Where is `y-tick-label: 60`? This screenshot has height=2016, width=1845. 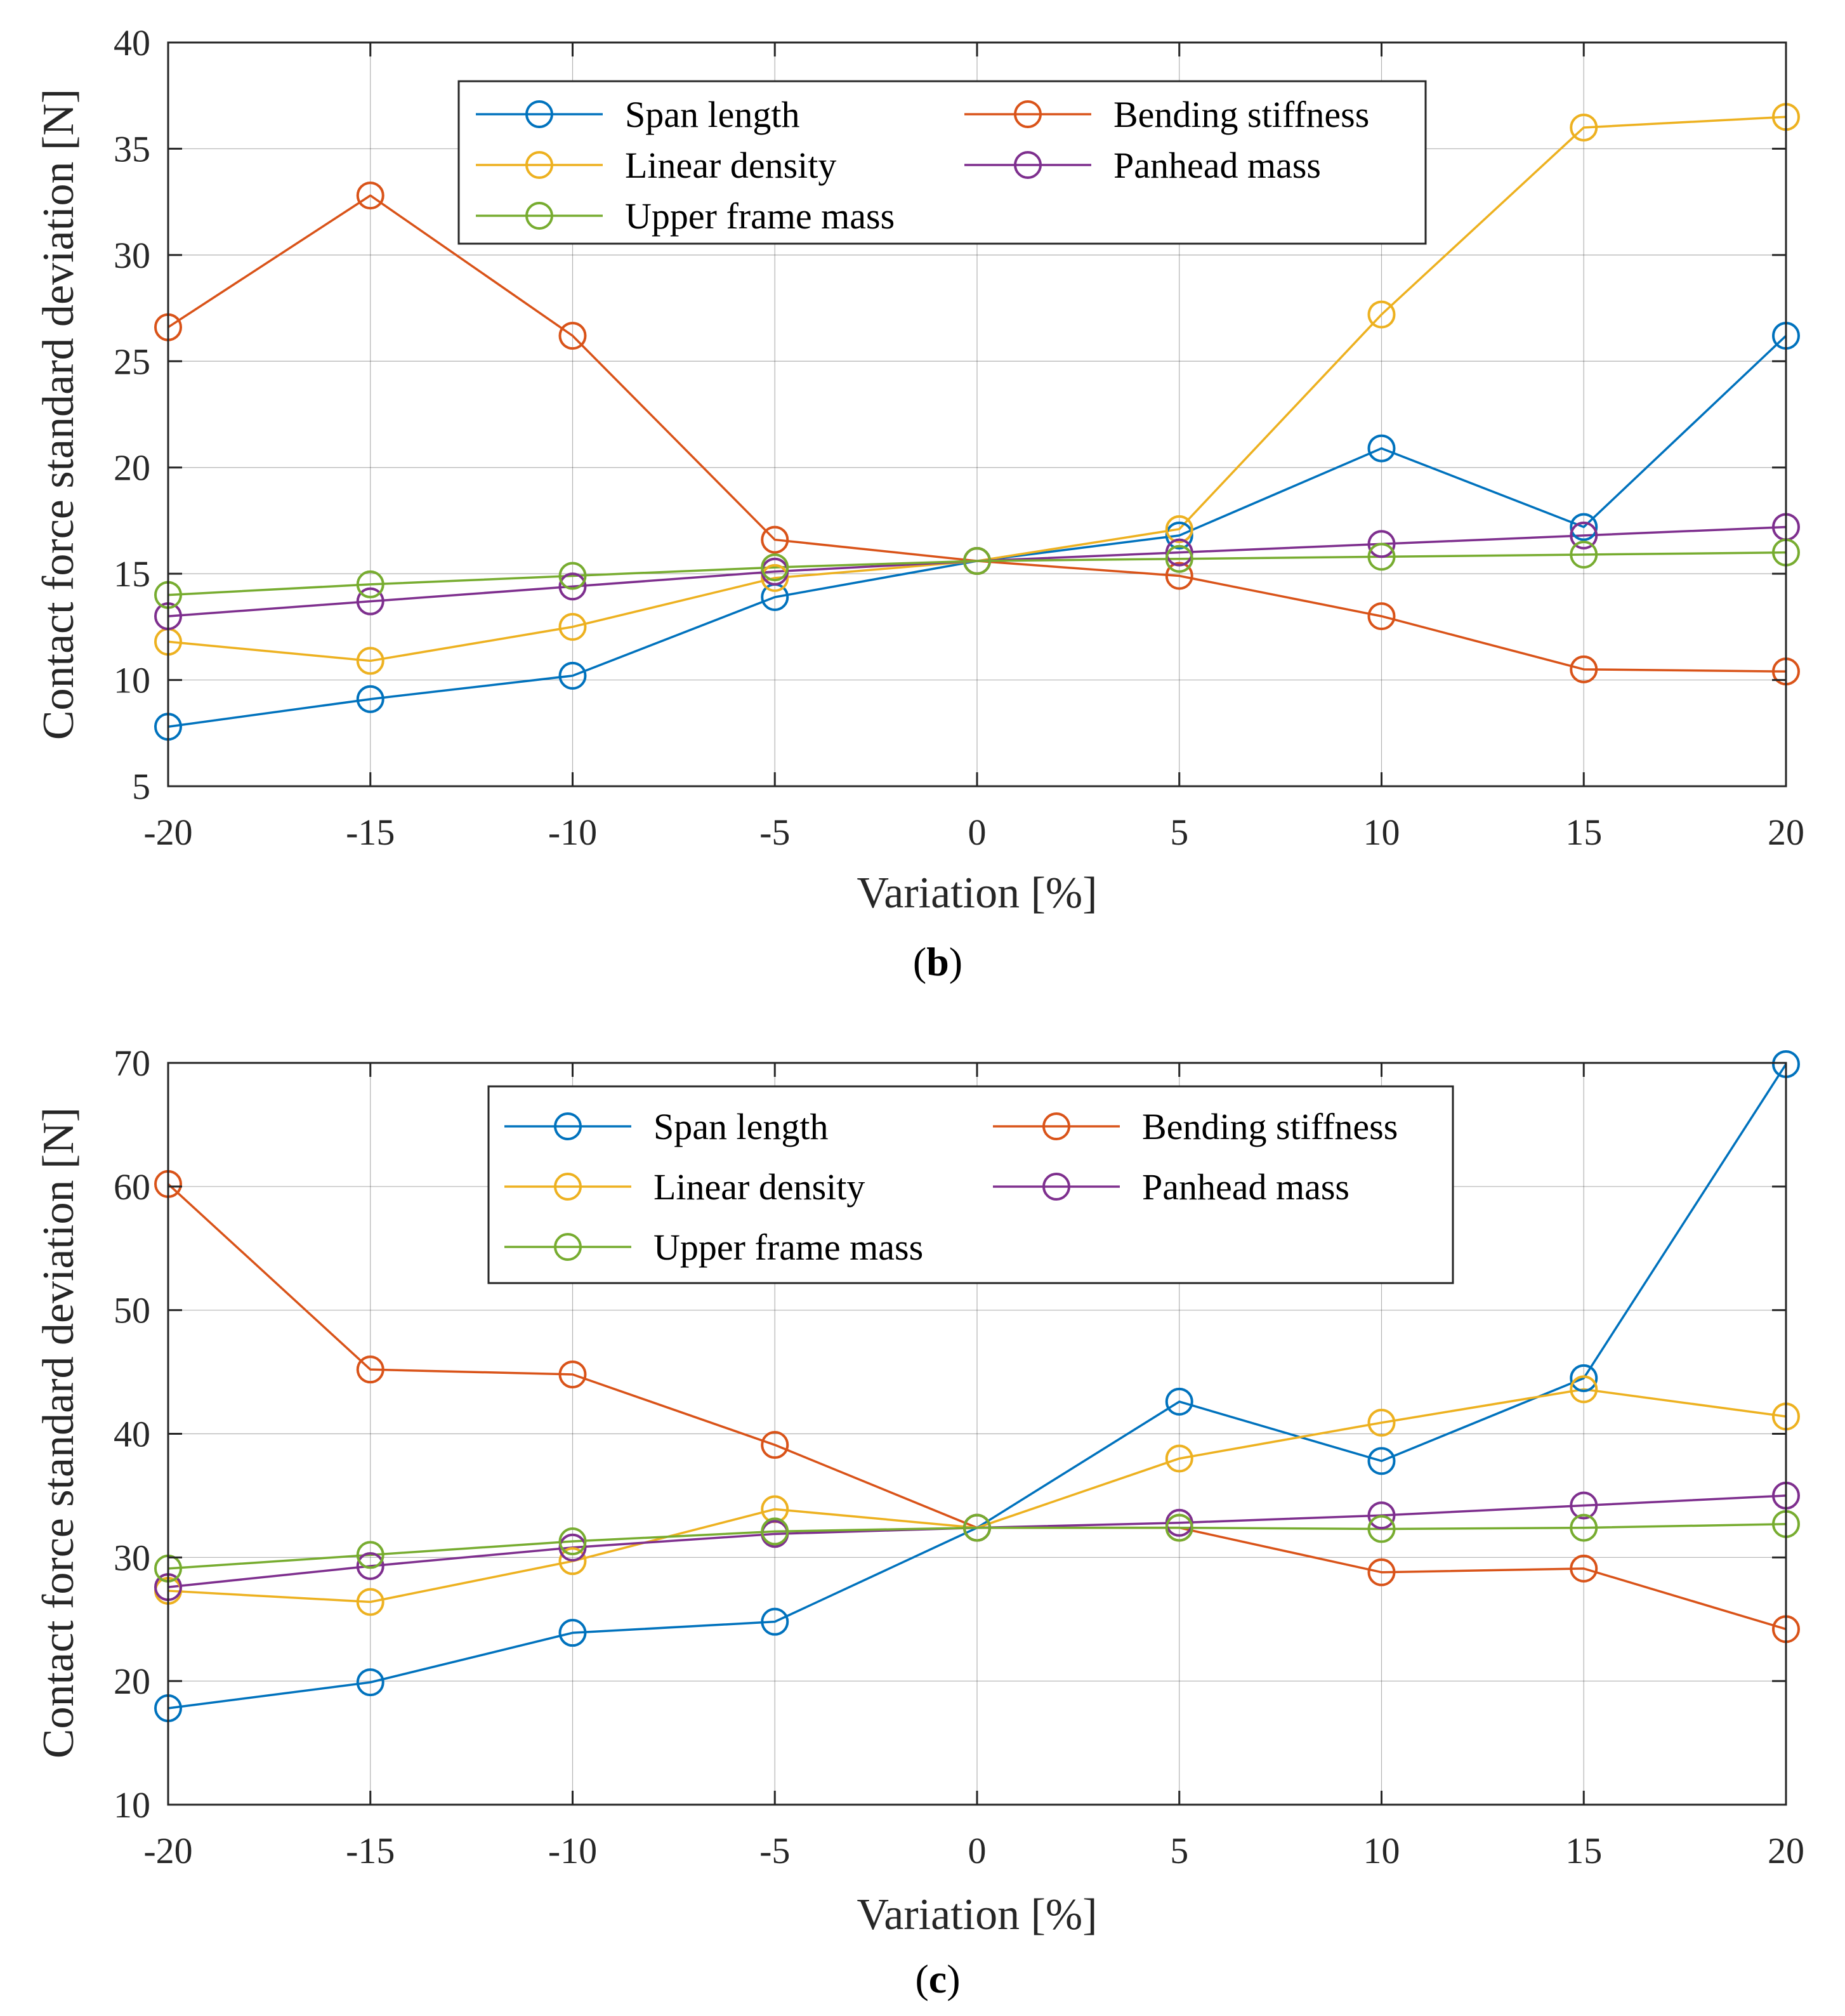 y-tick-label: 60 is located at coordinates (132, 1187).